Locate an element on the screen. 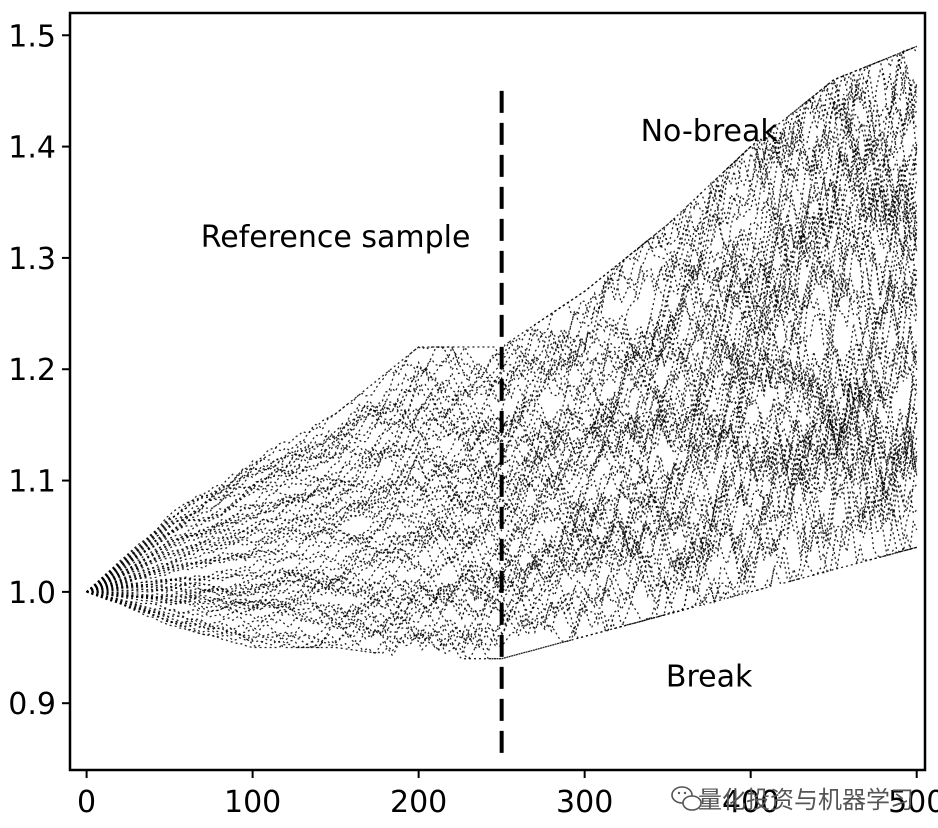  y-tick-label: 0.9 is located at coordinates (32, 704).